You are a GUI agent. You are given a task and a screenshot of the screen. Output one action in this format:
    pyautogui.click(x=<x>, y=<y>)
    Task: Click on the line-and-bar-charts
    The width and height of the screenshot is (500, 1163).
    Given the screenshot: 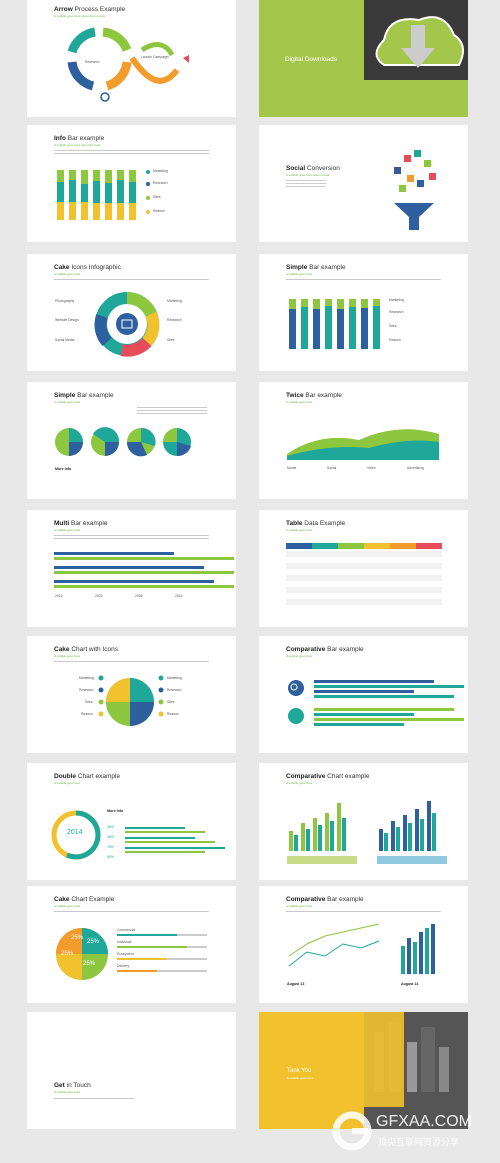 What is the action you would take?
    pyautogui.click(x=361, y=948)
    